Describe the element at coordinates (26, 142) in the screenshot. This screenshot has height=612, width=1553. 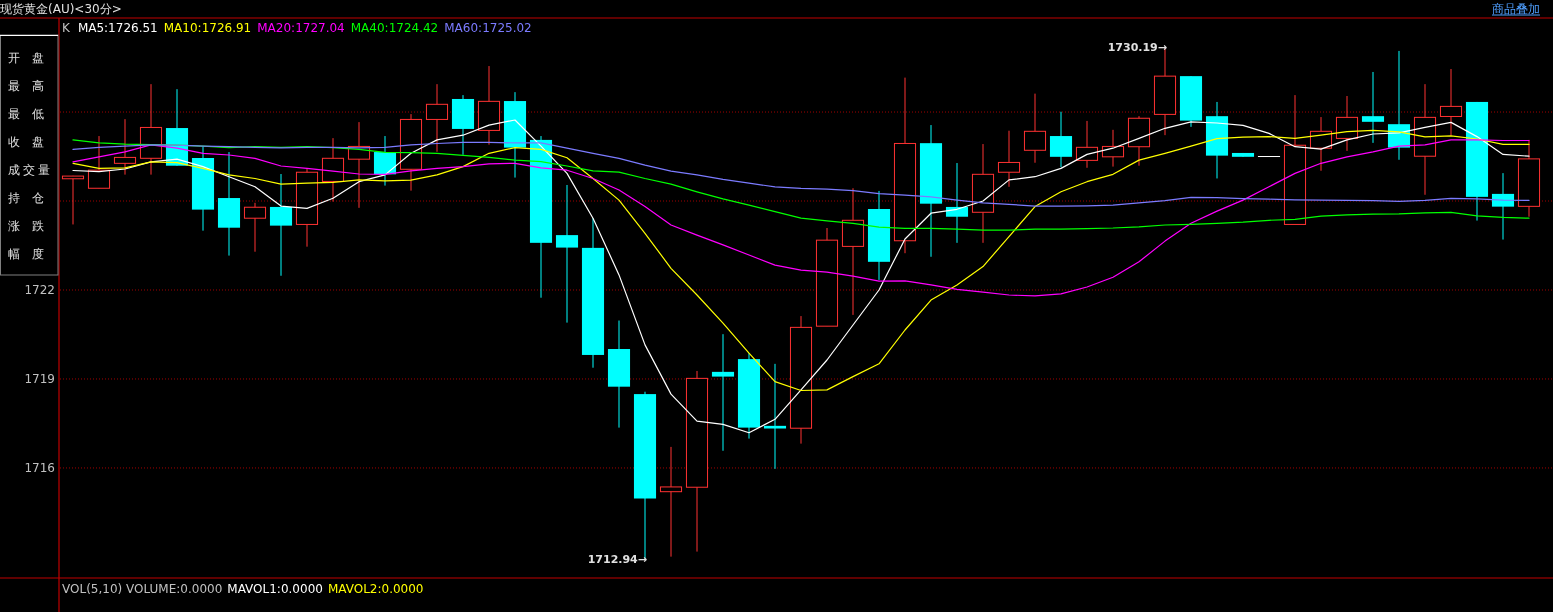
I see `annotation: 收盘` at that location.